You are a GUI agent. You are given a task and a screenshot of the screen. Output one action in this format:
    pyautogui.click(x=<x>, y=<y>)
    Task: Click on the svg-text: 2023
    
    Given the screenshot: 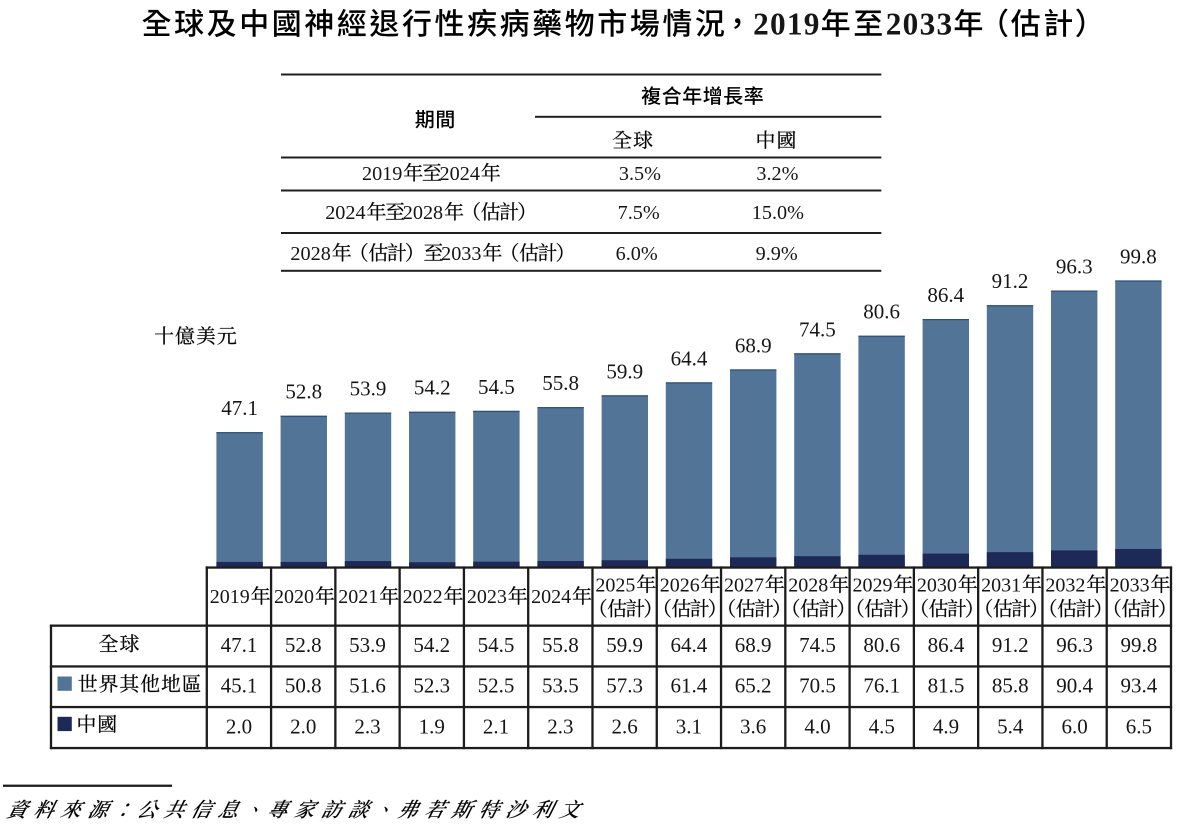 What is the action you would take?
    pyautogui.click(x=487, y=597)
    